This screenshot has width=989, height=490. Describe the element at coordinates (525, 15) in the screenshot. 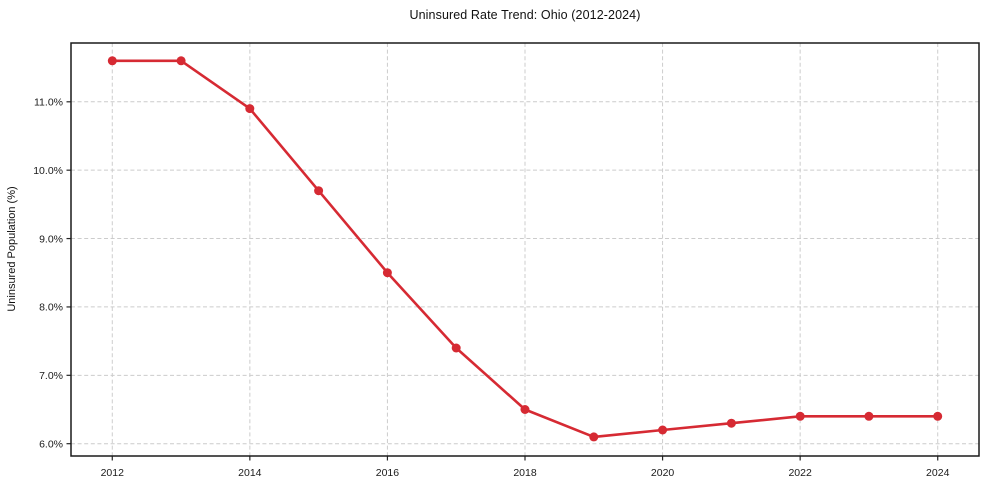

I see `chart-title: Uninsured Rate Trend: Ohio (2012-2024)` at that location.